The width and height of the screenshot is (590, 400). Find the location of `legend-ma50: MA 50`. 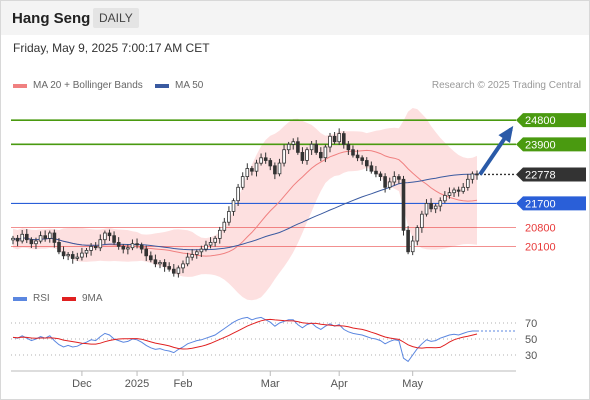

legend-ma50: MA 50 is located at coordinates (179, 85).